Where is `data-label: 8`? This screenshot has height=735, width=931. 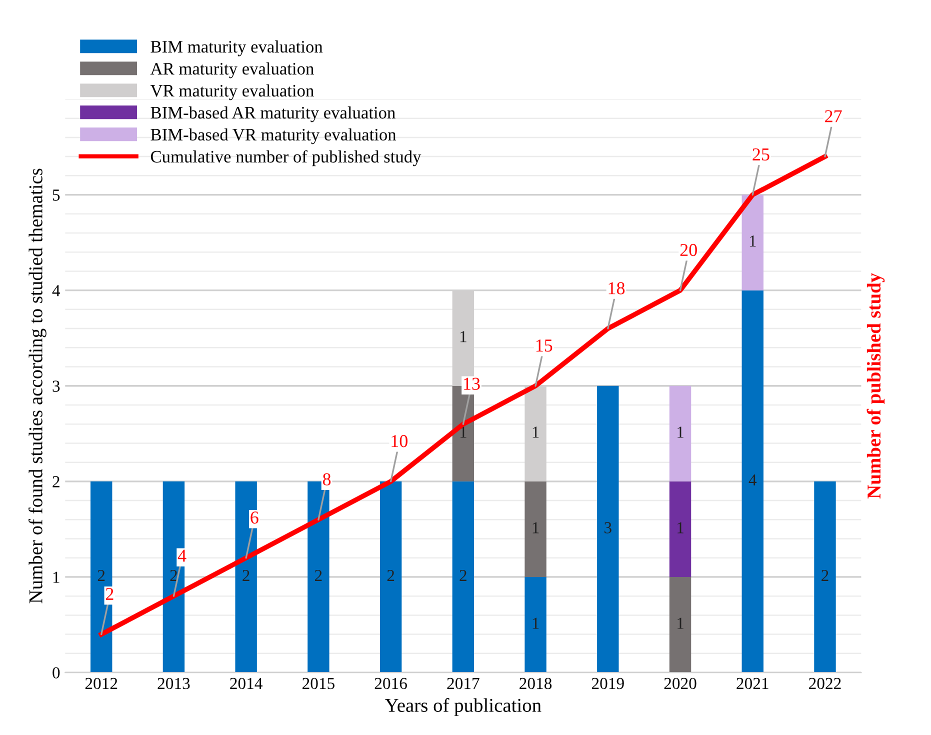
data-label: 8 is located at coordinates (326, 479).